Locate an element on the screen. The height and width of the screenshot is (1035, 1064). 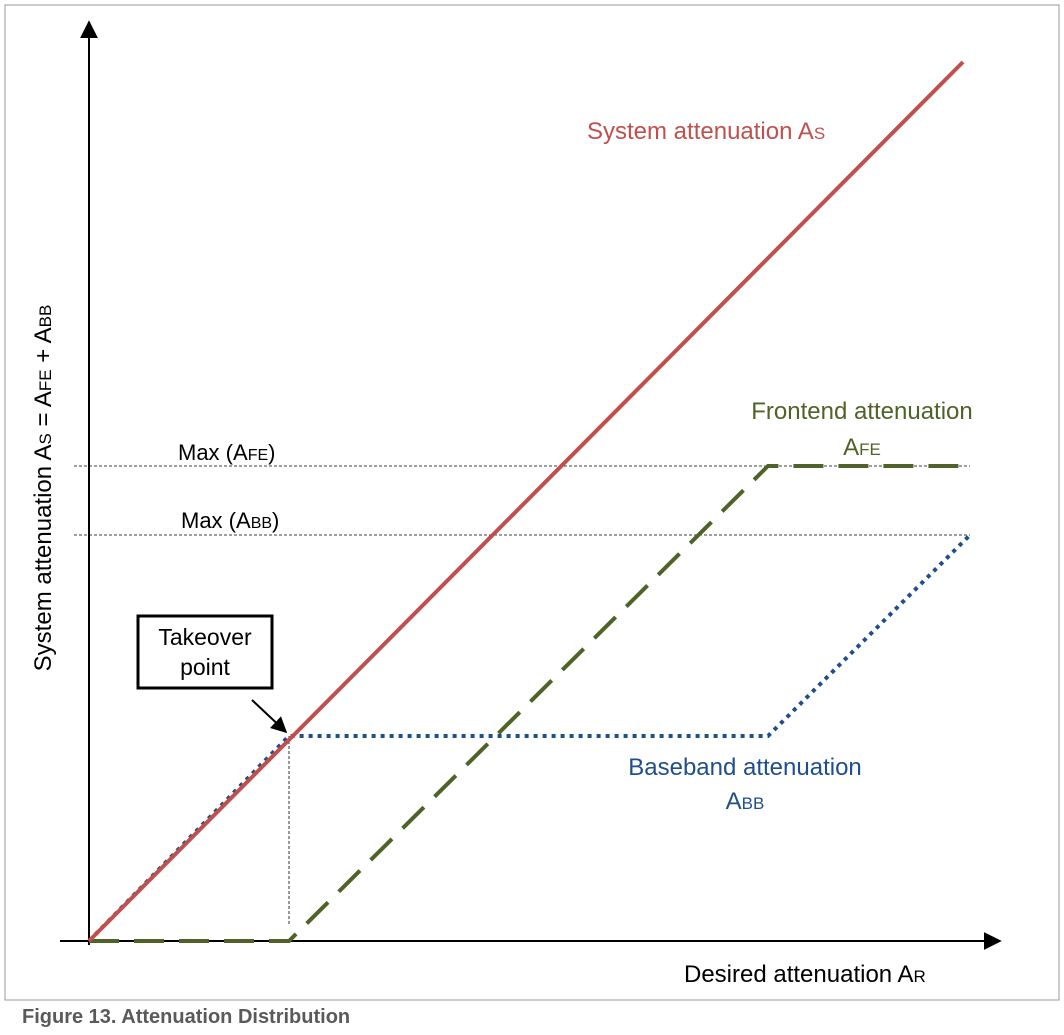
baseband-attenuation-symbol: ABB is located at coordinates (745, 801).